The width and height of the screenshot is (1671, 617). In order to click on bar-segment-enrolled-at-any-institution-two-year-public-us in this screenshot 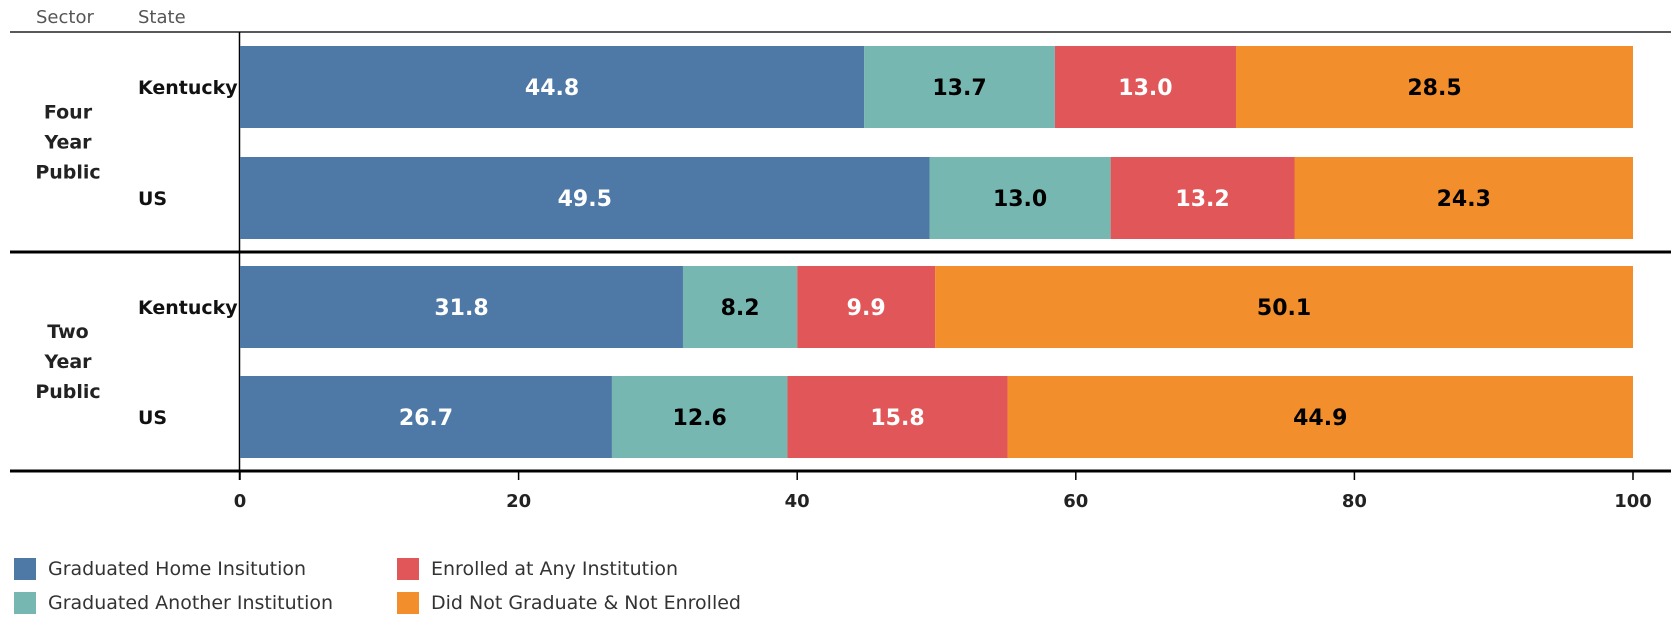, I will do `click(897, 417)`.